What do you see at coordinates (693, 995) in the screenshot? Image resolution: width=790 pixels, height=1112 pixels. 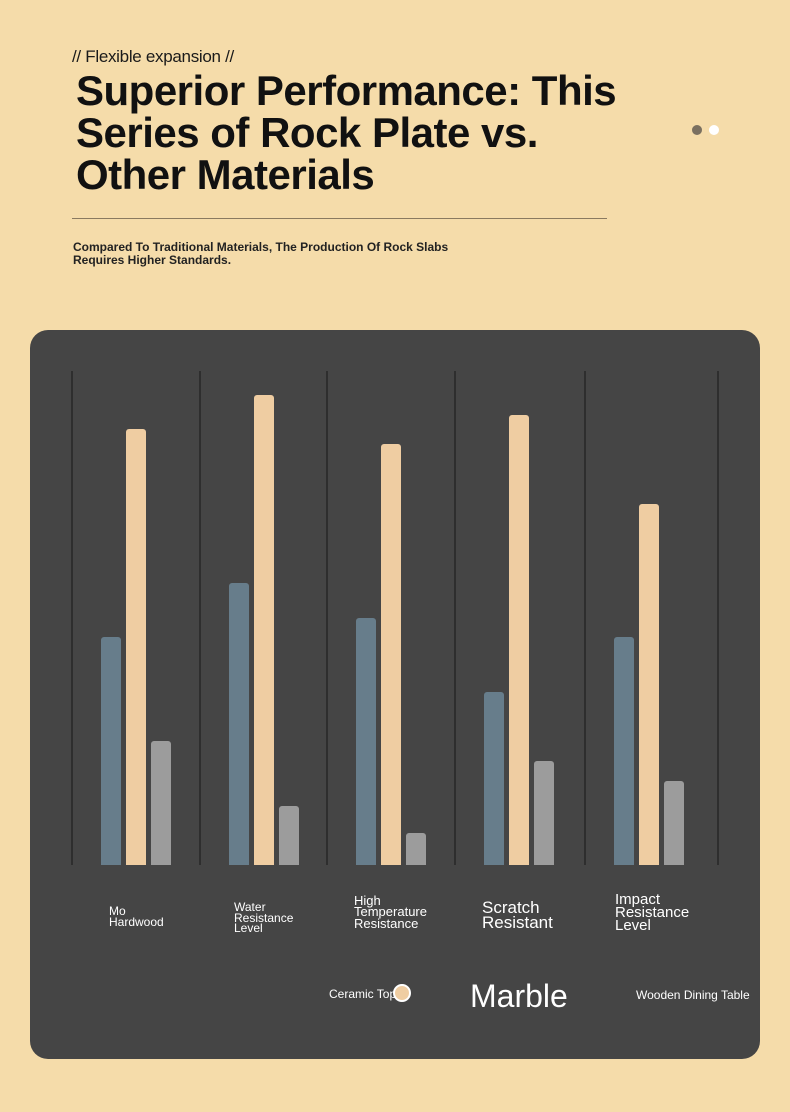 I see `legend-label: Wooden Dining Table` at bounding box center [693, 995].